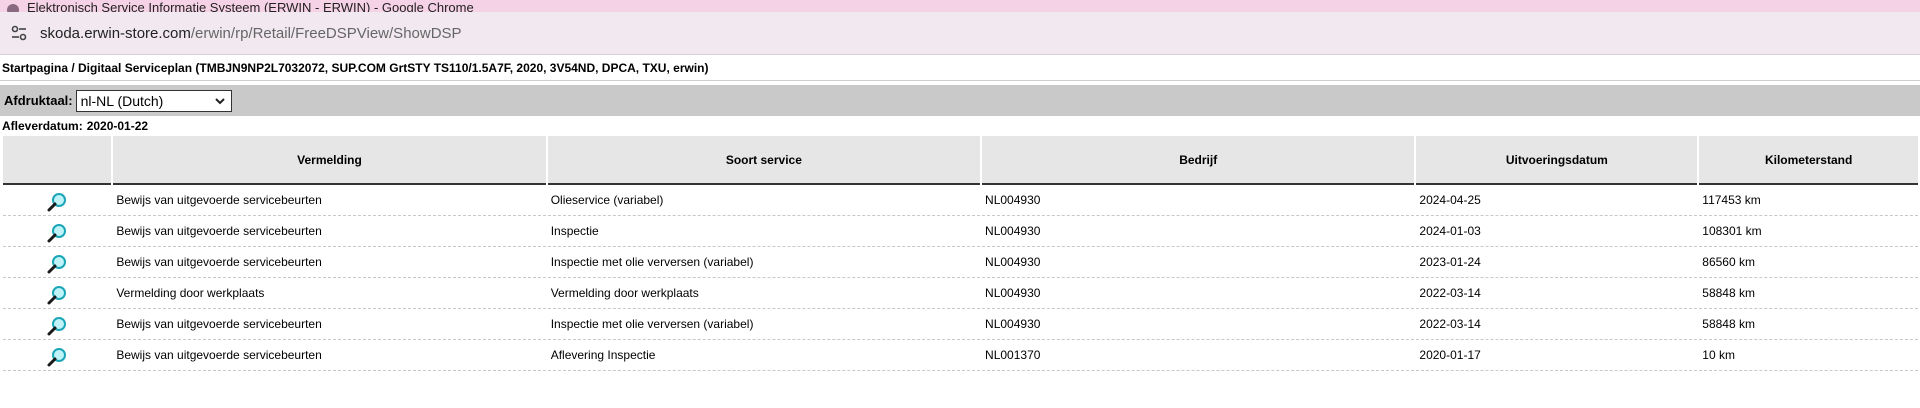 The image size is (1920, 408). What do you see at coordinates (1808, 355) in the screenshot?
I see `cell-kilometerstand: 10 km` at bounding box center [1808, 355].